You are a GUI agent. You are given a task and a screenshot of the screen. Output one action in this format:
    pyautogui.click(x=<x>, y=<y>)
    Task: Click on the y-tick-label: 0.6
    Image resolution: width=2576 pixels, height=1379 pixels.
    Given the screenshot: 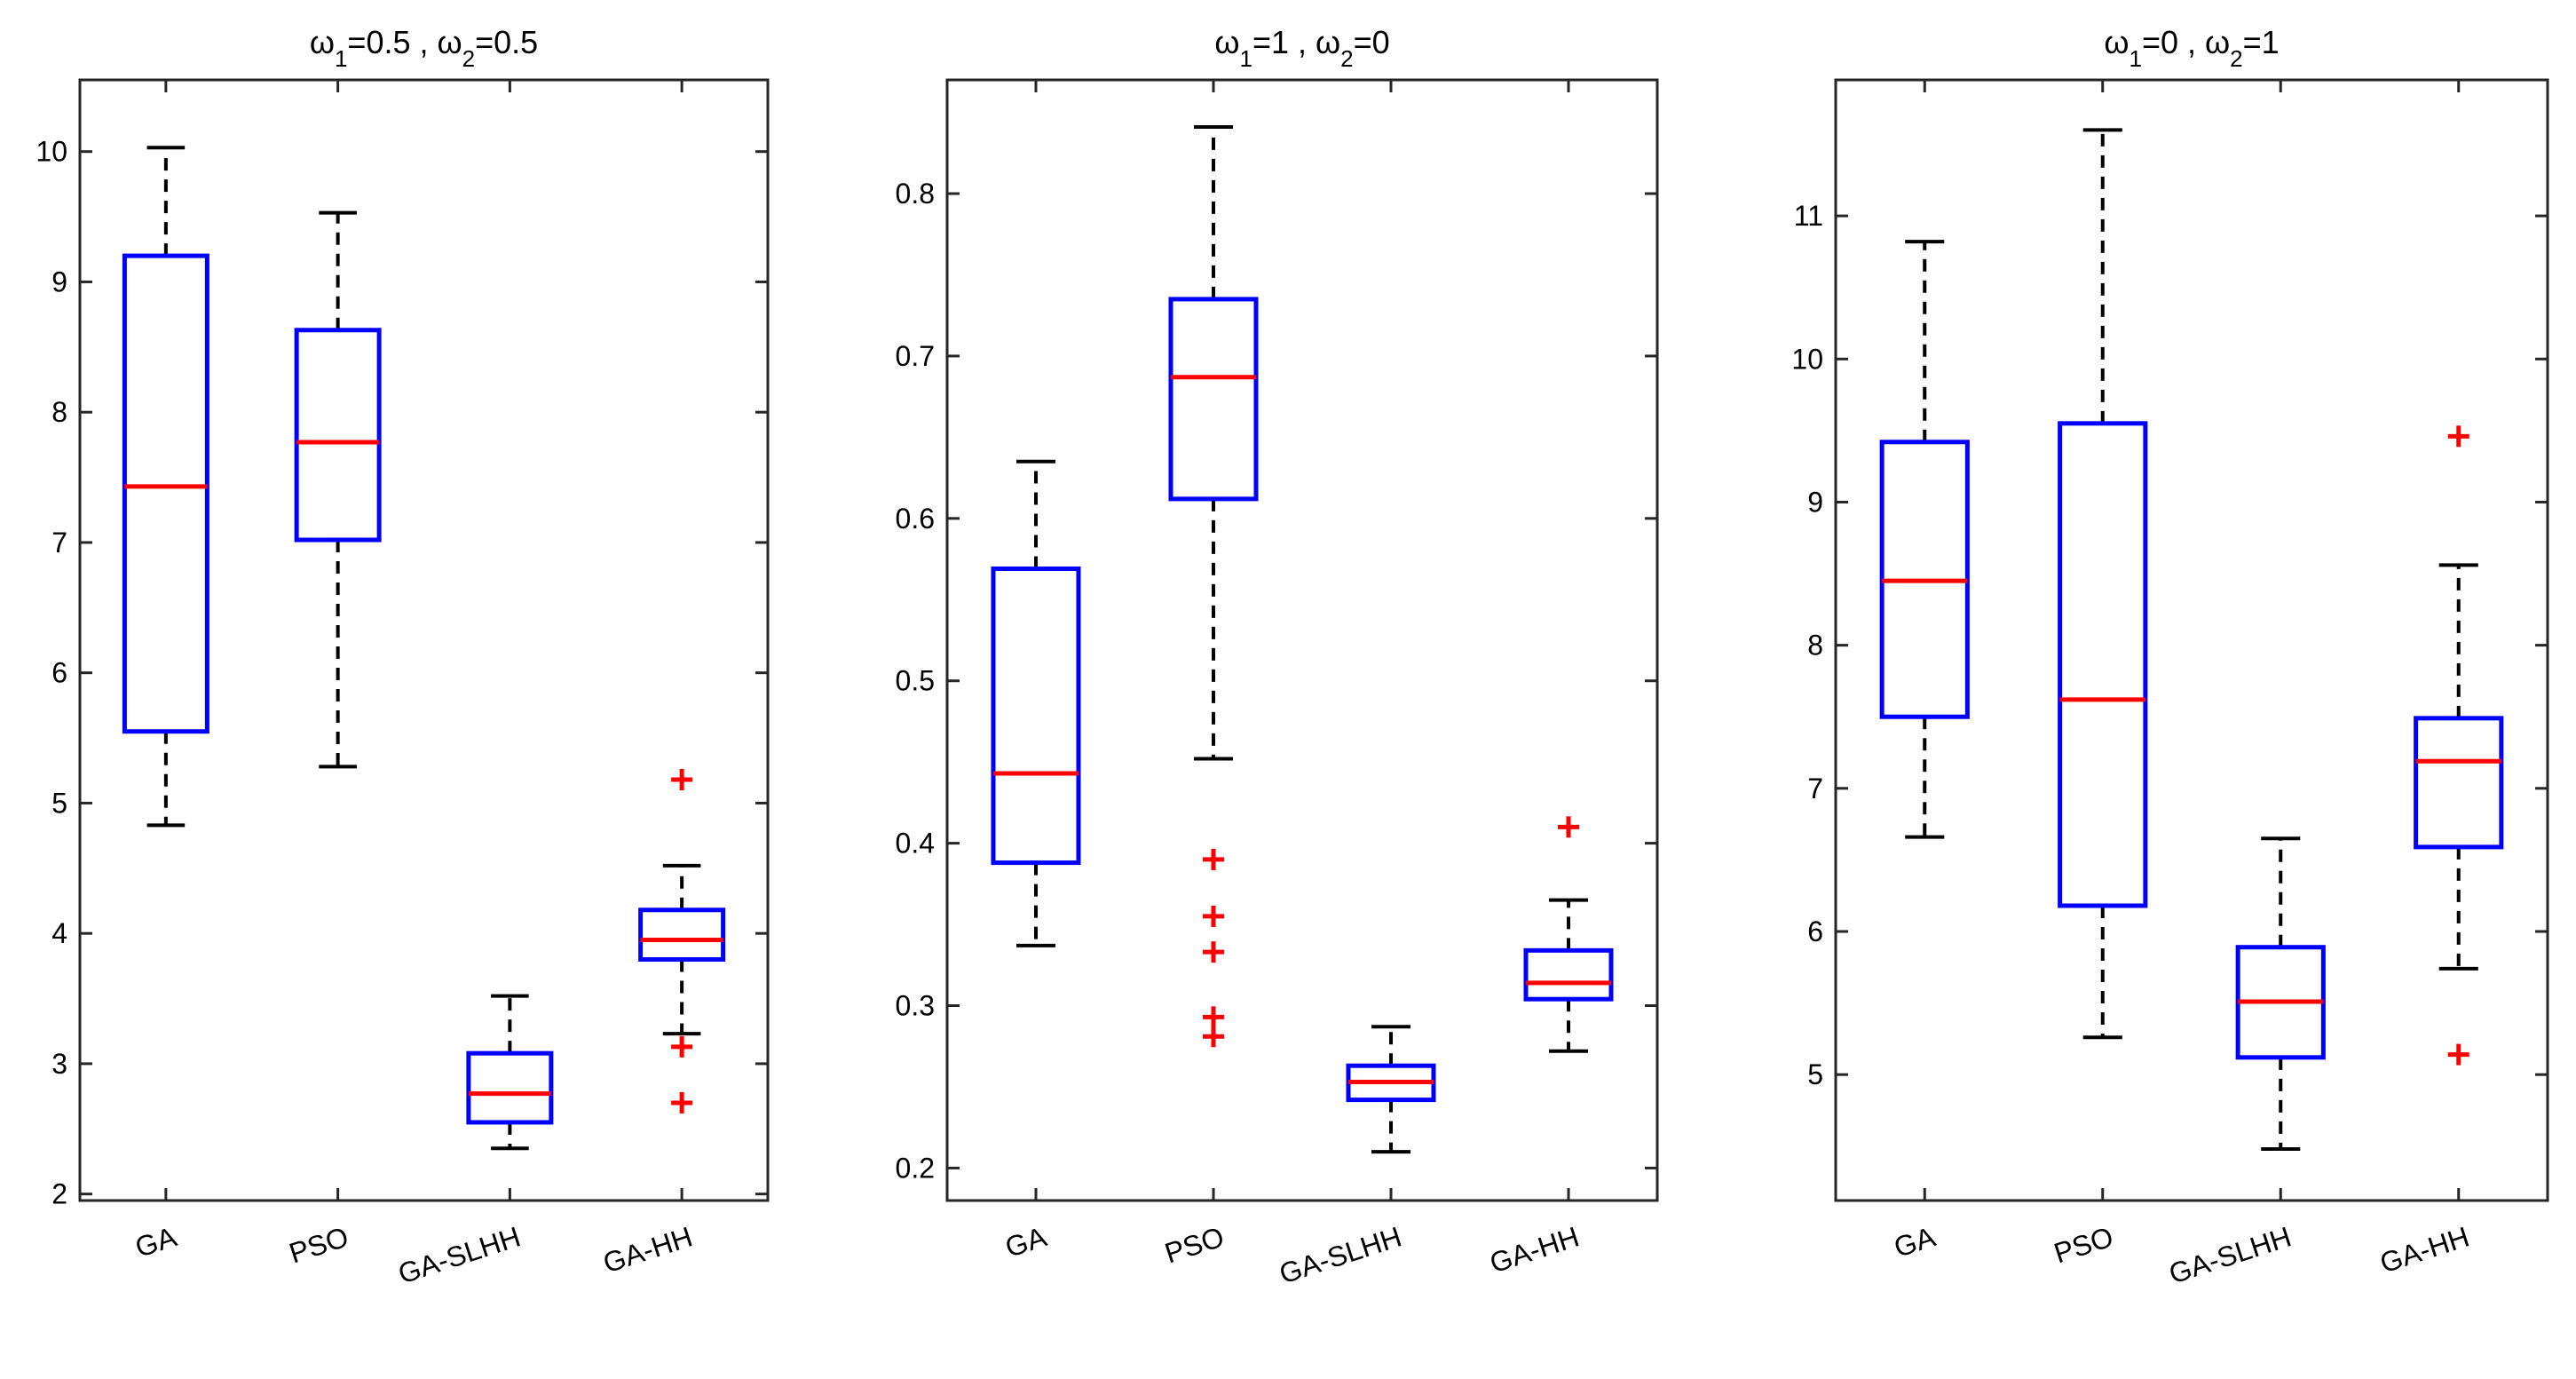 What is the action you would take?
    pyautogui.click(x=915, y=519)
    